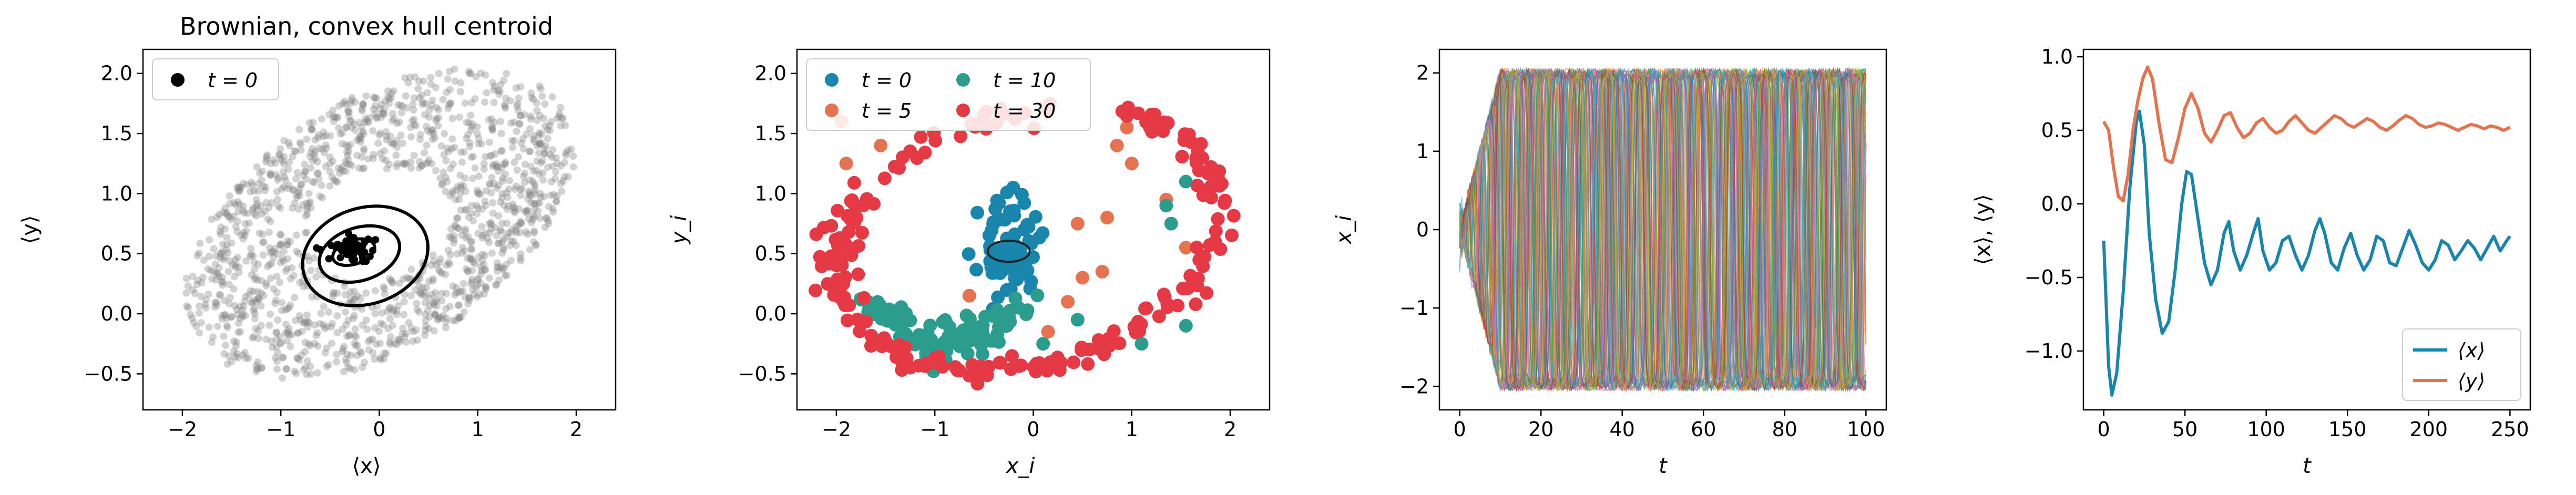 Image resolution: width=2576 pixels, height=495 pixels. Describe the element at coordinates (1013, 227) in the screenshot. I see `series-t=5` at that location.